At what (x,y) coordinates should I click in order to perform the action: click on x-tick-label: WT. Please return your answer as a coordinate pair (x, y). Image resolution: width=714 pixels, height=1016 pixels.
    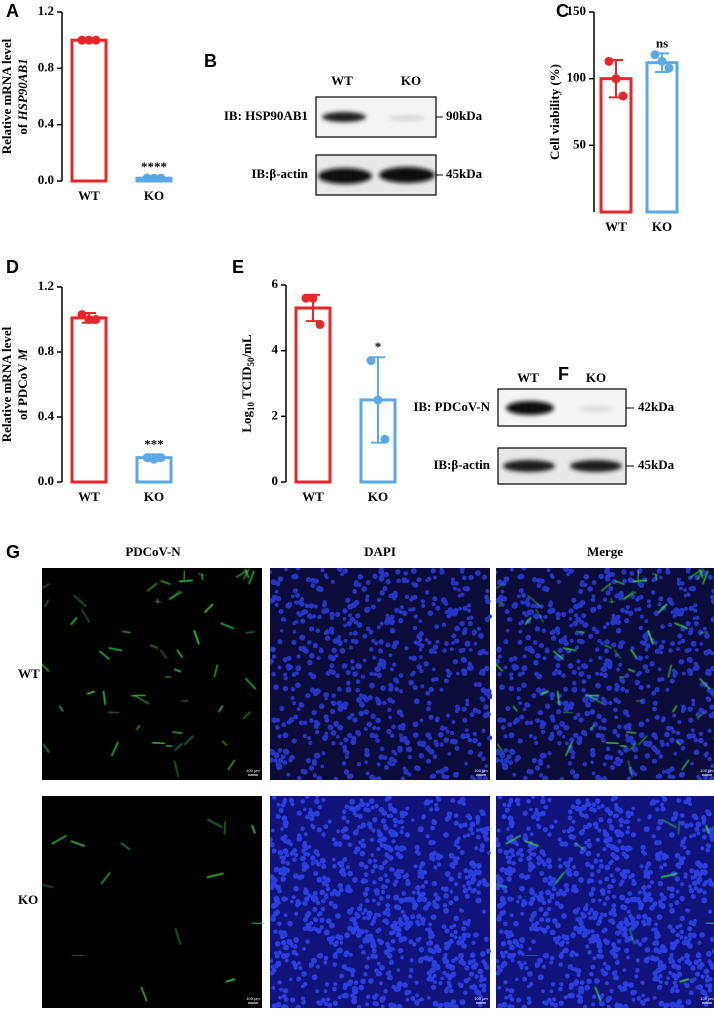
    Looking at the image, I should click on (616, 226).